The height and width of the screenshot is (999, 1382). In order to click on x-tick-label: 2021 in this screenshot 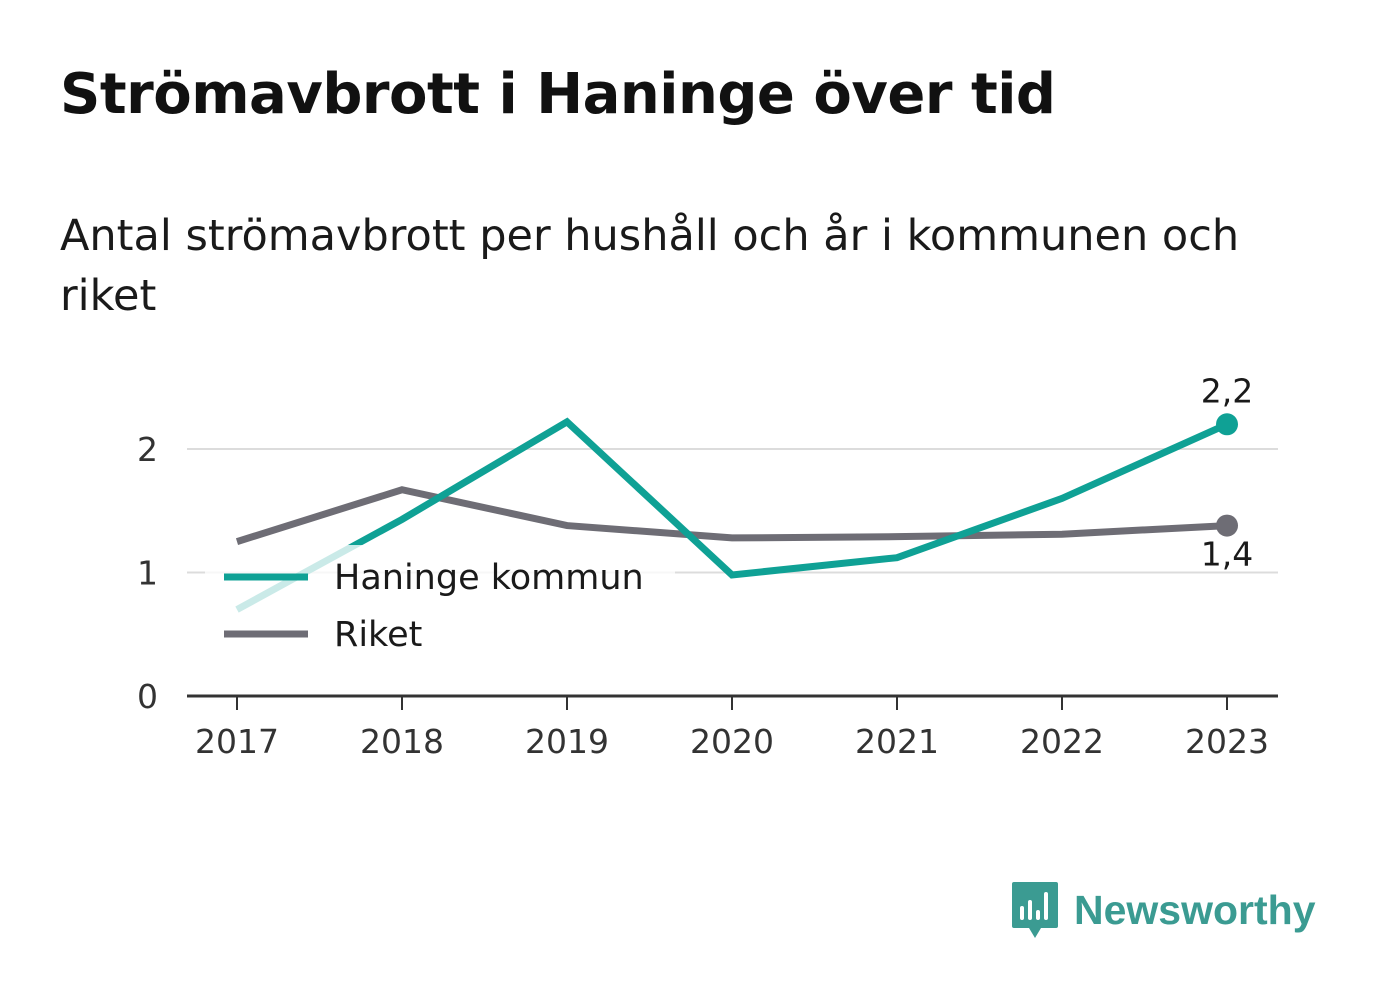, I will do `click(897, 741)`.